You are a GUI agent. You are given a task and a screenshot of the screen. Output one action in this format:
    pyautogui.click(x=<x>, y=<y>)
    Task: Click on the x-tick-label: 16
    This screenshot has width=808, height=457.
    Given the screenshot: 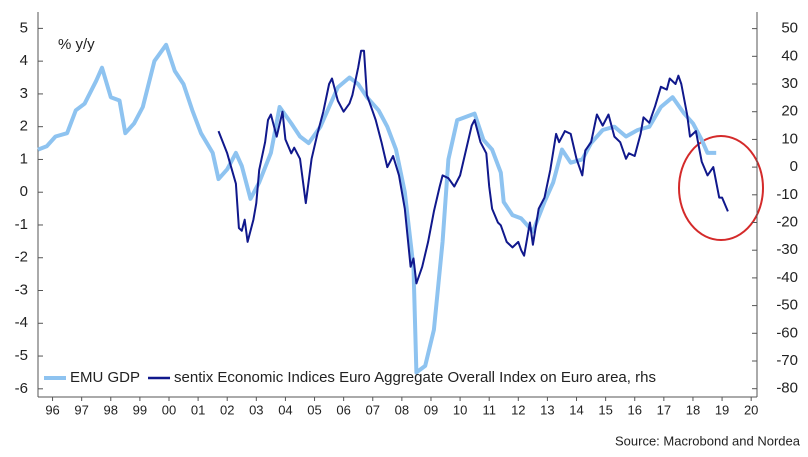 What is the action you would take?
    pyautogui.click(x=635, y=409)
    